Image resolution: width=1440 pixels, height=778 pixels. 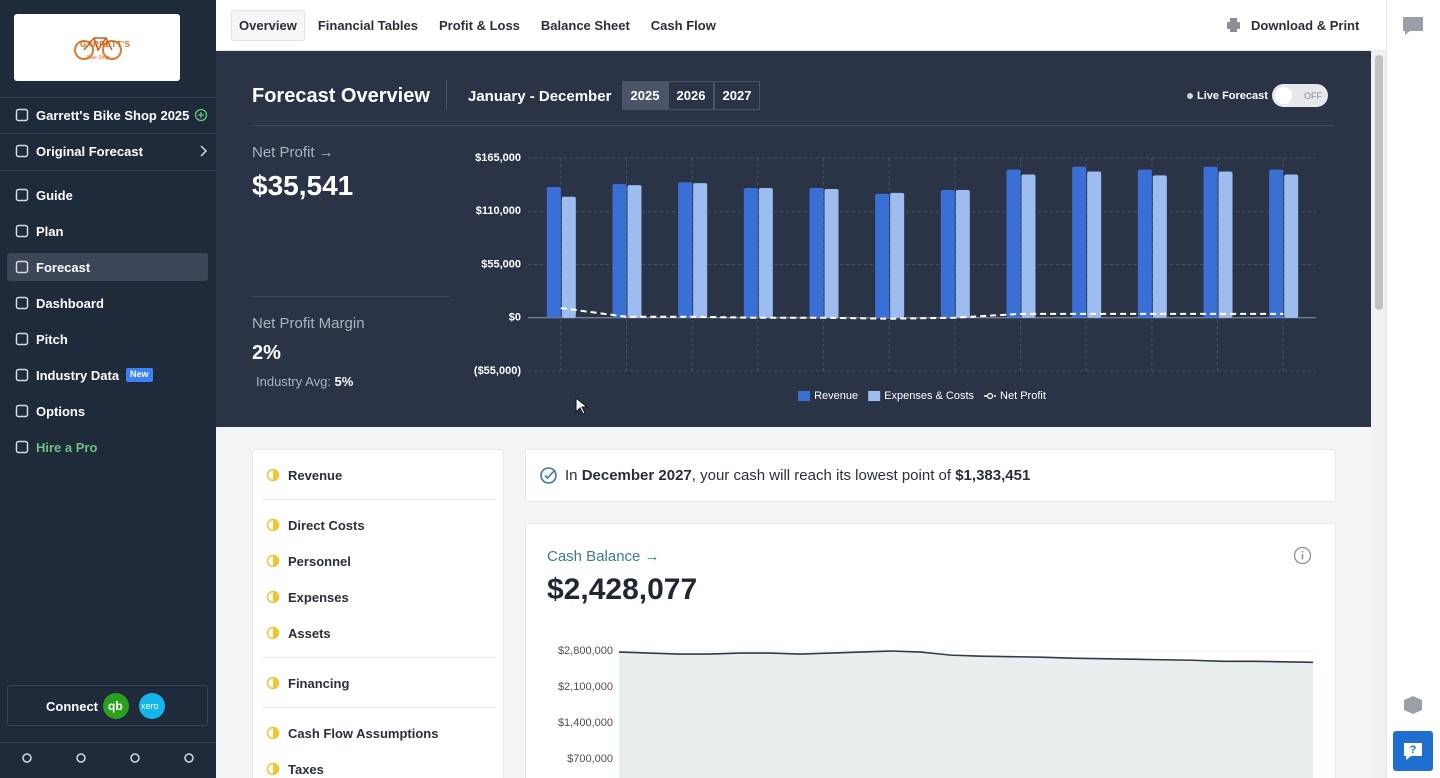 What do you see at coordinates (54, 195) in the screenshot?
I see `nav-item: Guide` at bounding box center [54, 195].